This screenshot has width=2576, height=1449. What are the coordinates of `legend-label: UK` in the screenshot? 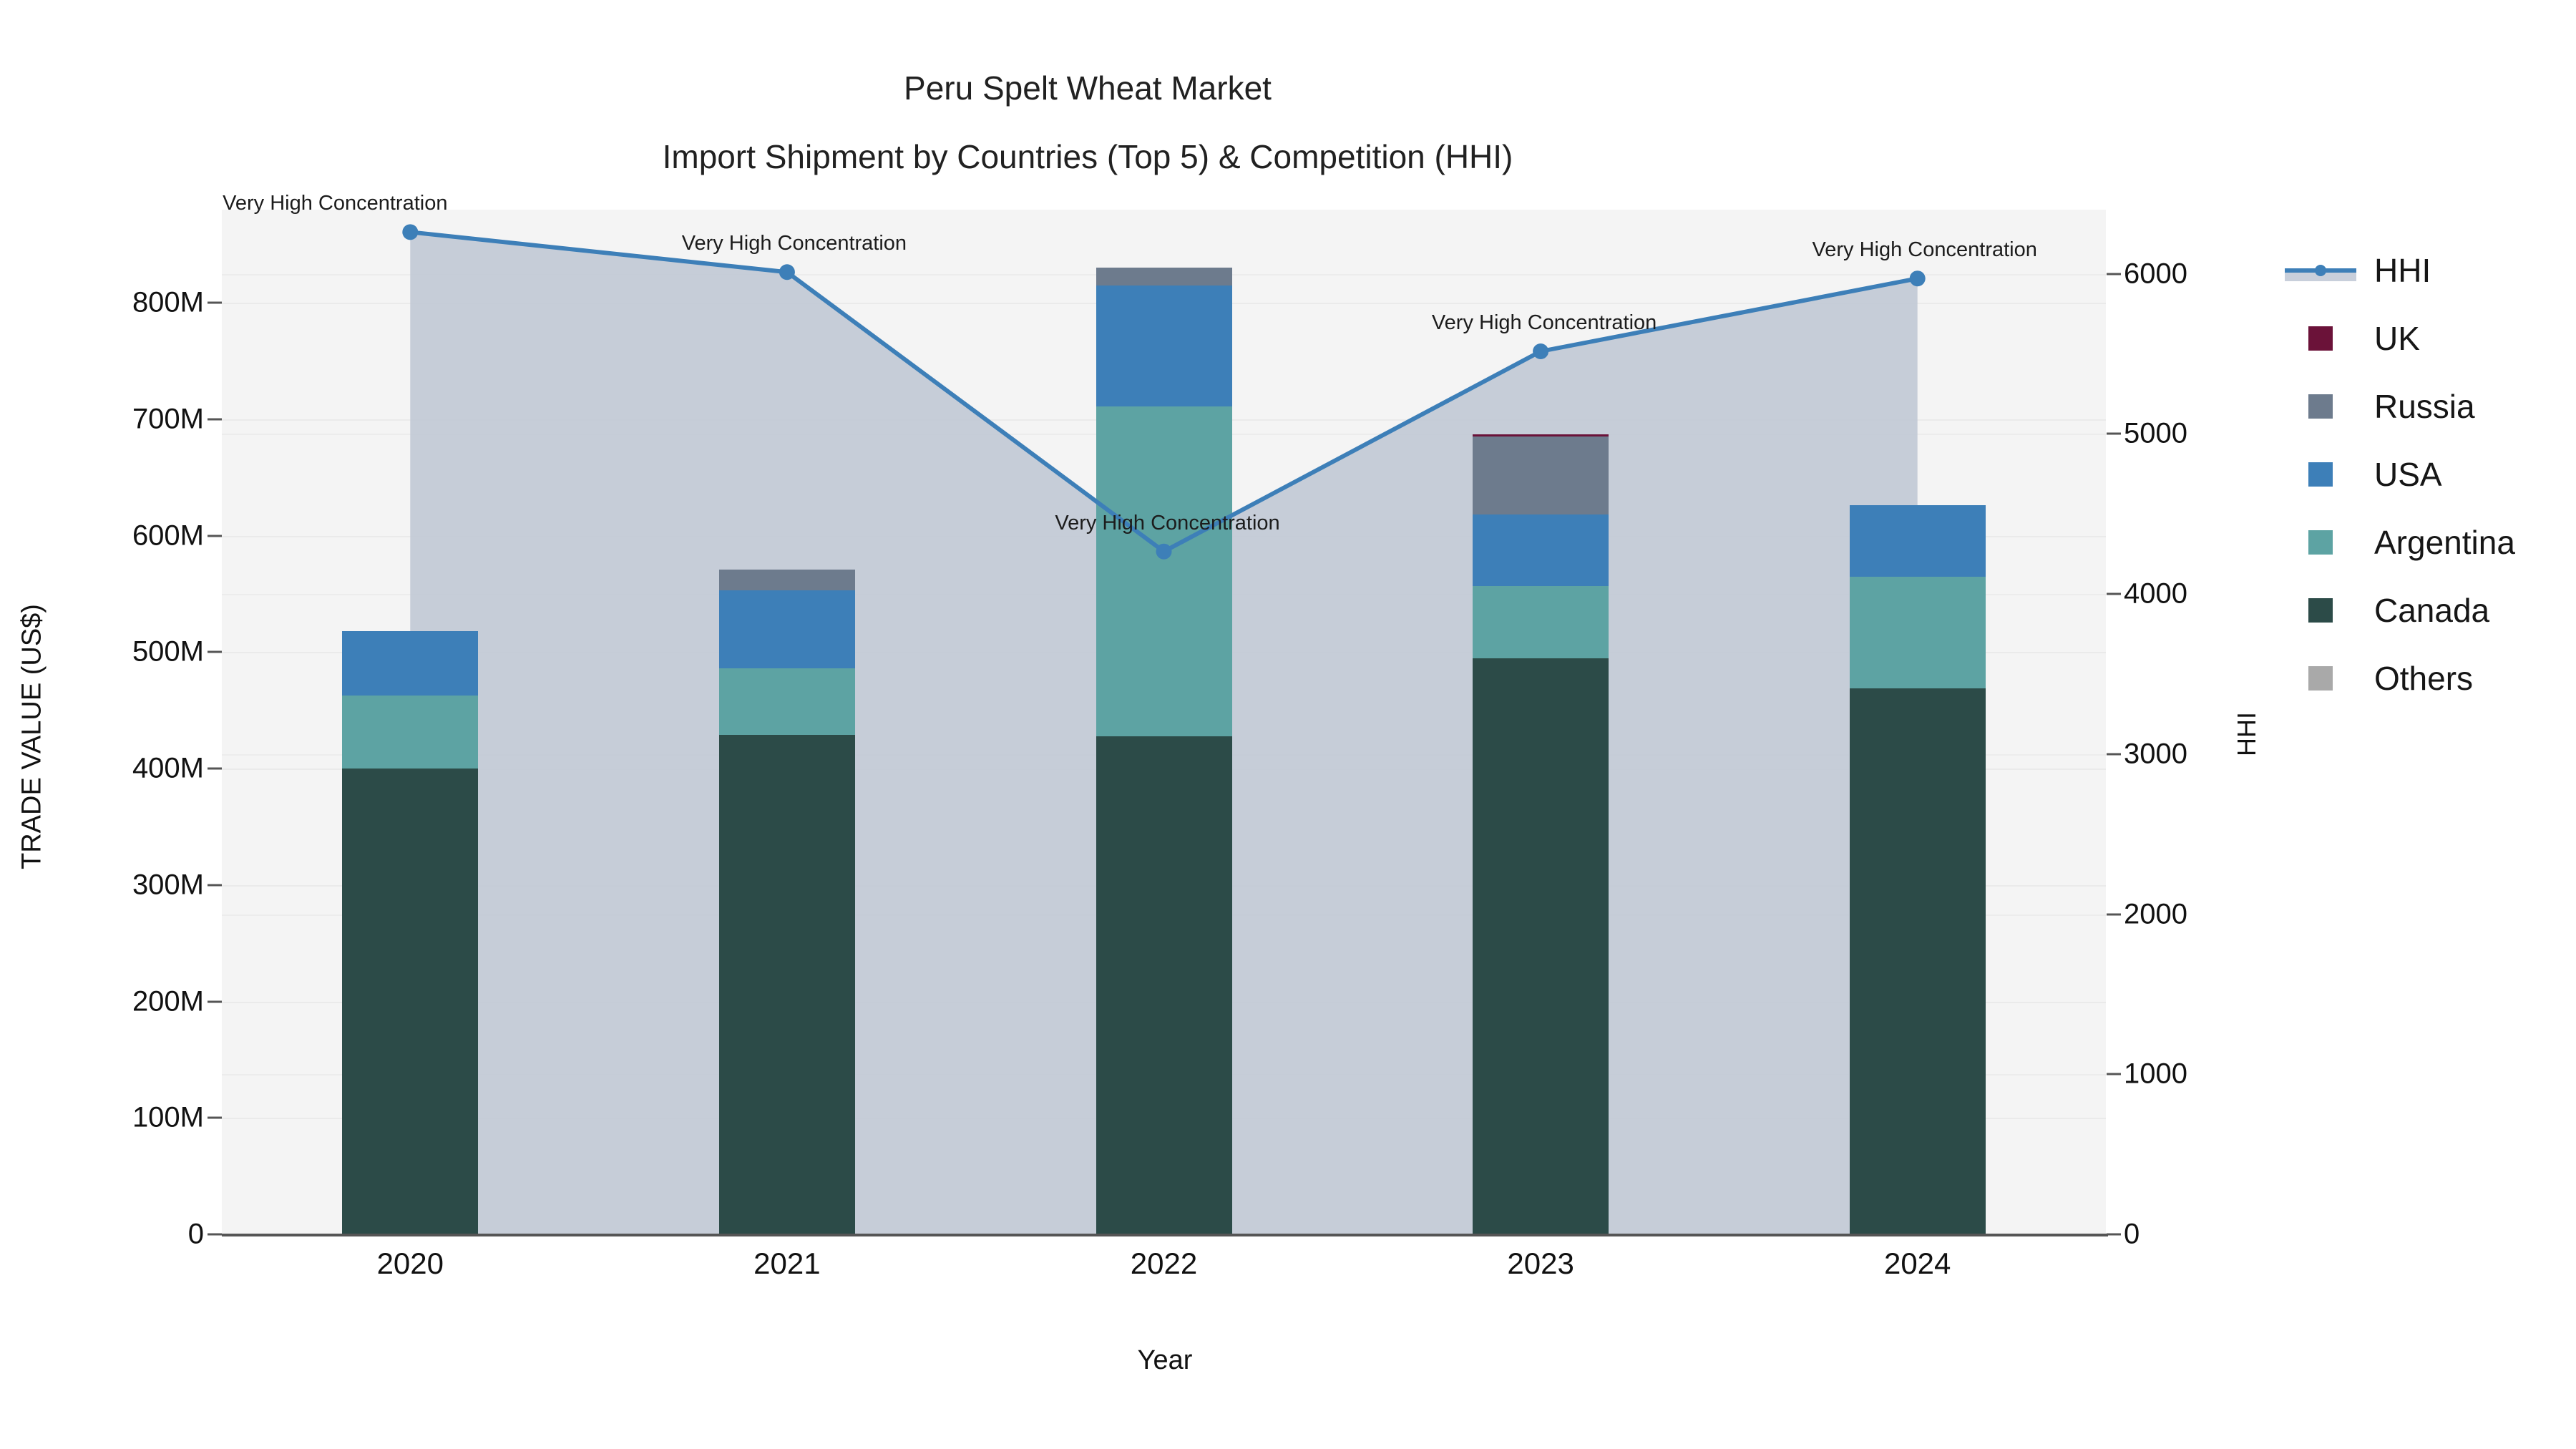 It's located at (2397, 338).